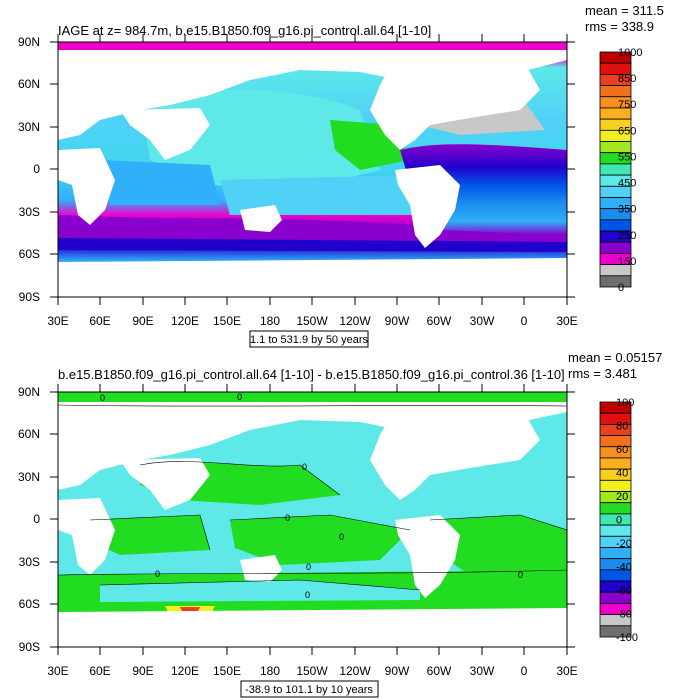 Image resolution: width=700 pixels, height=700 pixels. What do you see at coordinates (397, 671) in the screenshot?
I see `panel-2-xtick: 90W` at bounding box center [397, 671].